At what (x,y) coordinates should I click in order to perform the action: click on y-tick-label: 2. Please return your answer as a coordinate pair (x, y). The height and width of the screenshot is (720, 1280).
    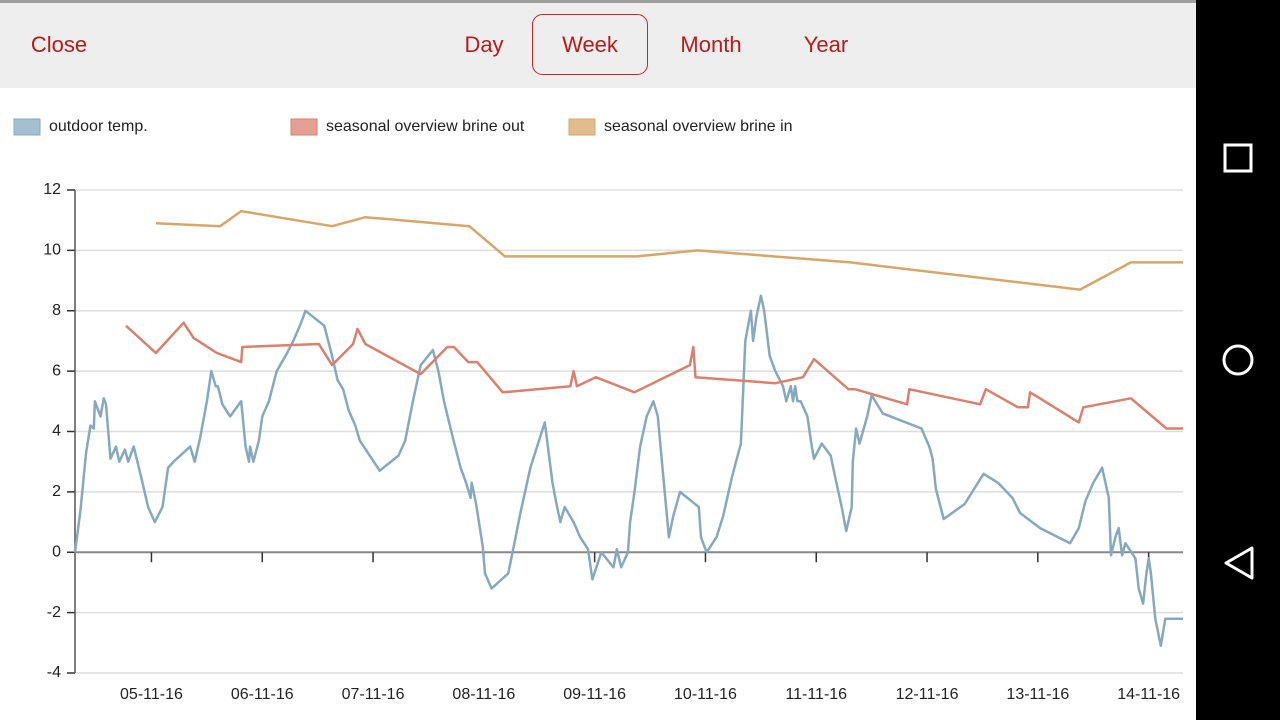
    Looking at the image, I should click on (56, 491).